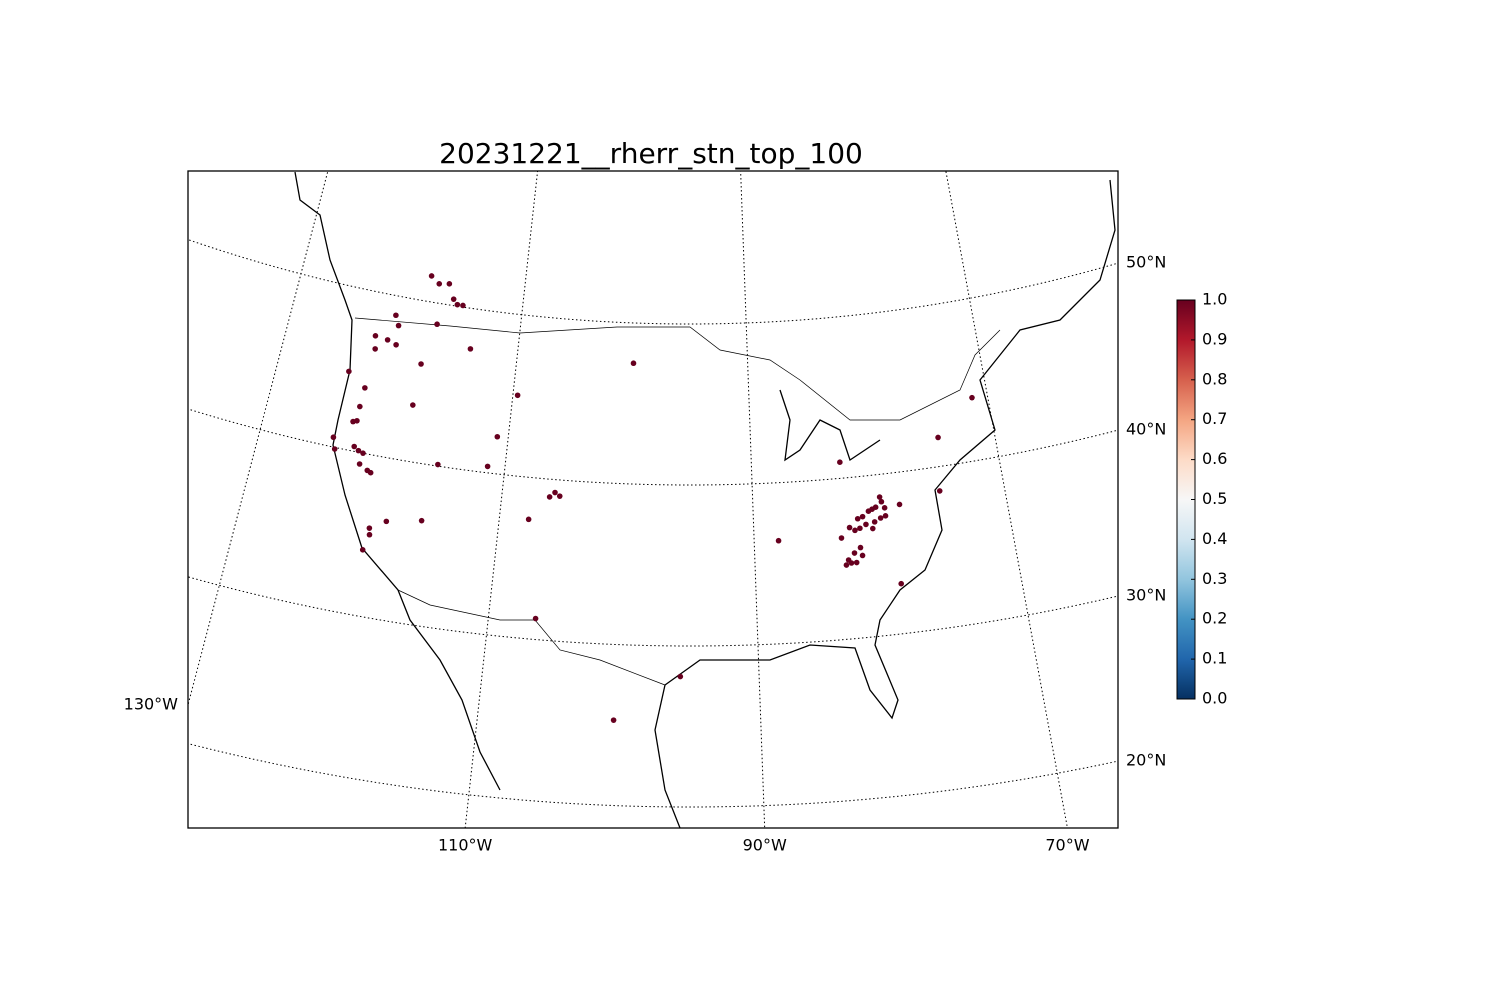 This screenshot has width=1500, height=1000. What do you see at coordinates (1146, 429) in the screenshot?
I see `y-tick-label: 40°N` at bounding box center [1146, 429].